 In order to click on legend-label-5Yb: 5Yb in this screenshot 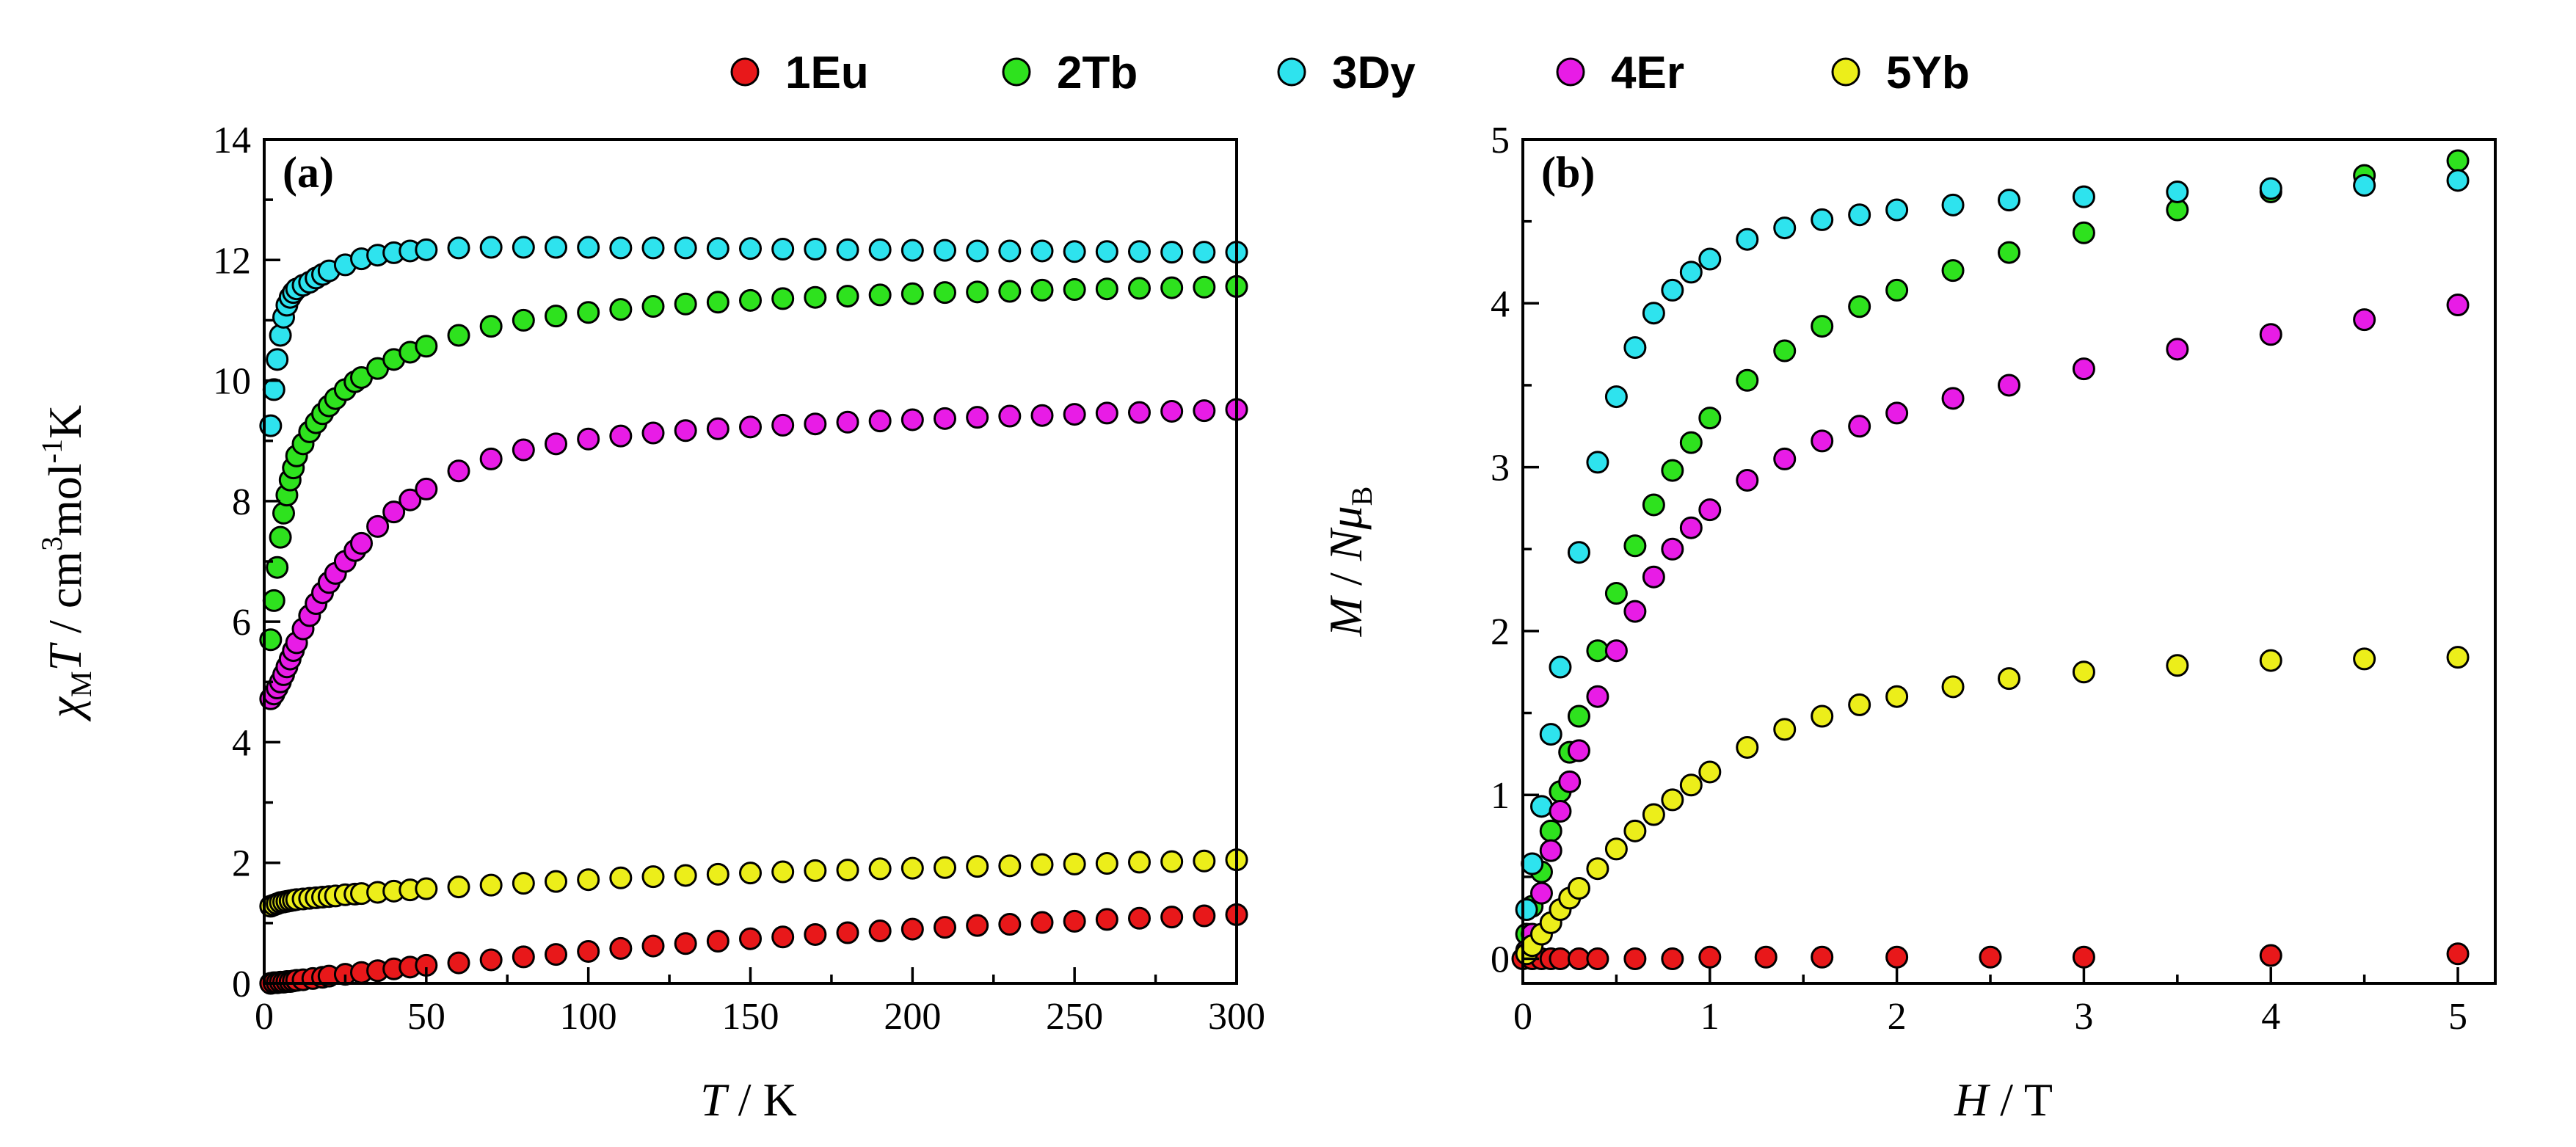, I will do `click(1928, 73)`.